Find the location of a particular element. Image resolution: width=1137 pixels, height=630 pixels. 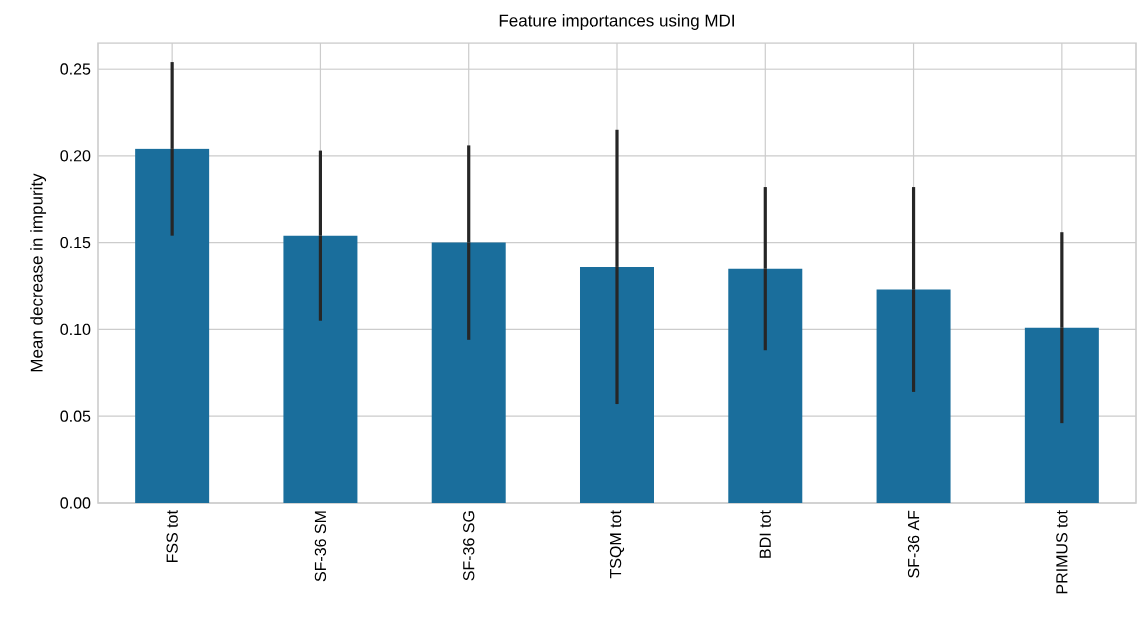

x-tick-label: PRIMUS tot is located at coordinates (1062, 552).